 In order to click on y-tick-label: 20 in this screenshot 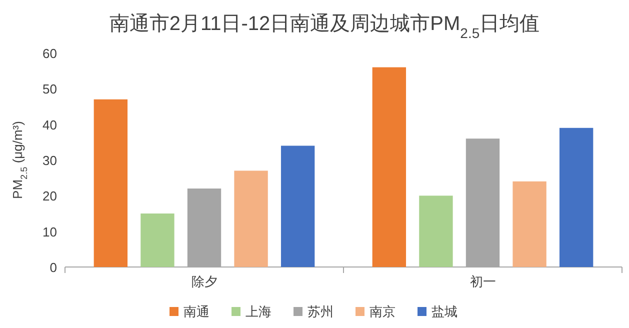, I will do `click(49, 196)`.